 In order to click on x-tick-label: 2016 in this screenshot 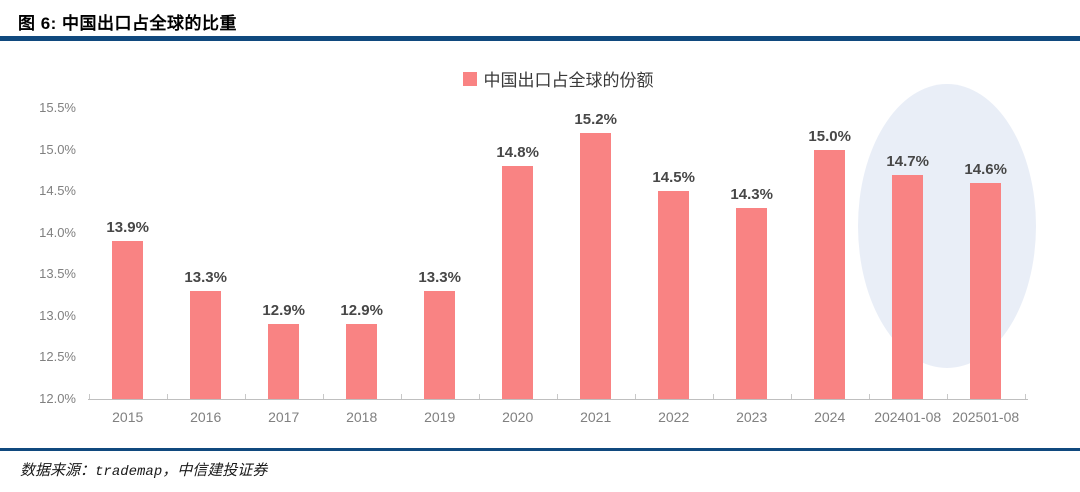, I will do `click(206, 417)`.